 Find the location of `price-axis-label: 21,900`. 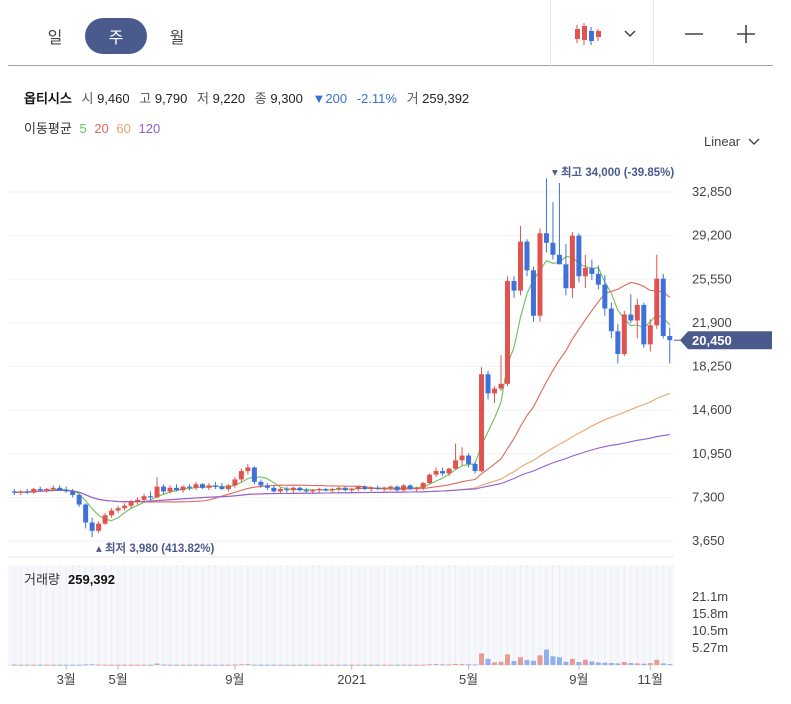

price-axis-label: 21,900 is located at coordinates (712, 322).